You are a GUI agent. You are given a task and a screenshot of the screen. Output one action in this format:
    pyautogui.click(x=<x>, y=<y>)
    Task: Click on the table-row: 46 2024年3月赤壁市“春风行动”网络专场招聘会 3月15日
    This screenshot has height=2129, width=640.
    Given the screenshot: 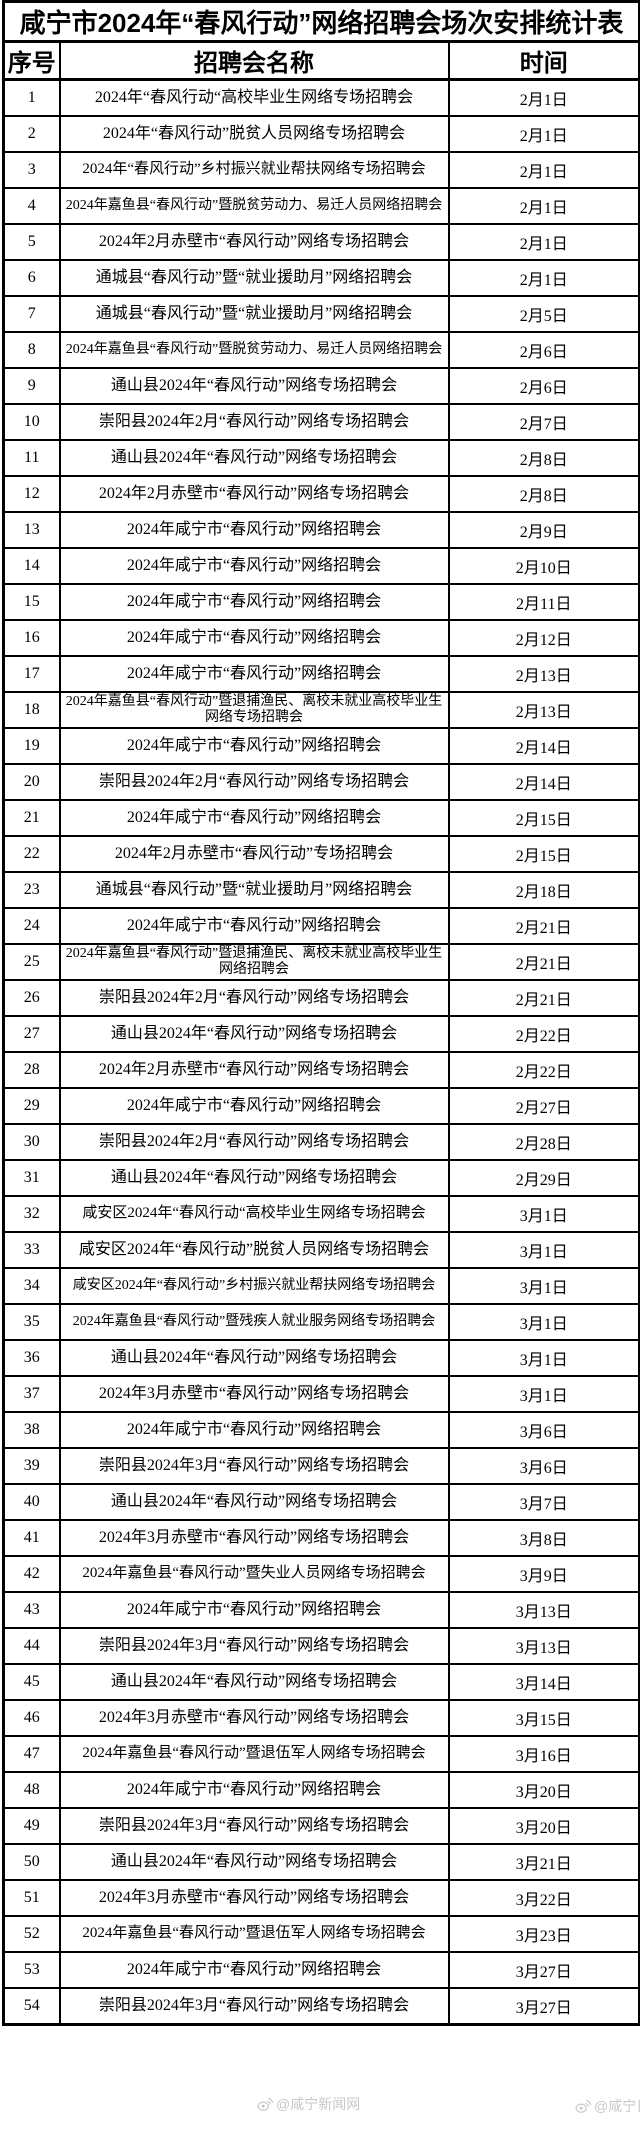 What is the action you would take?
    pyautogui.click(x=321, y=1718)
    